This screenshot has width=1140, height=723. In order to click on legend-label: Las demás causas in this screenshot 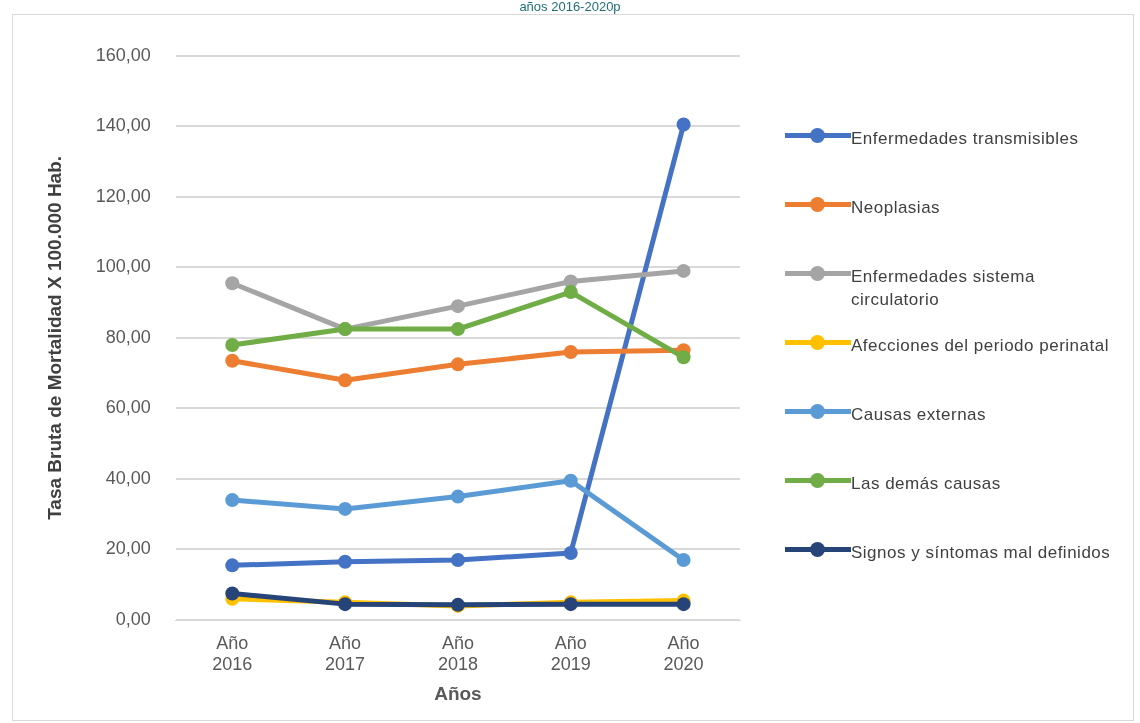, I will do `click(926, 484)`.